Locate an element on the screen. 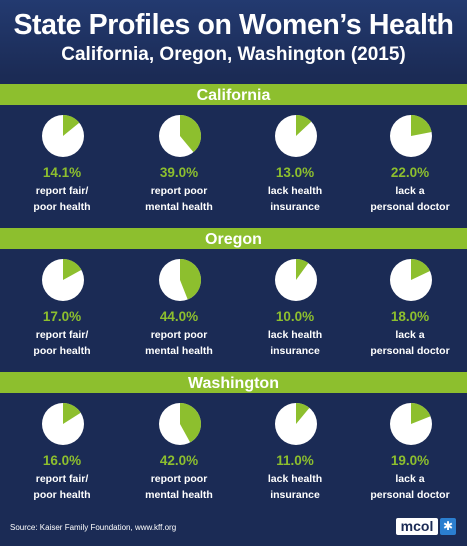 The width and height of the screenshot is (467, 546). stat-card: 39.0% report poor mental health is located at coordinates (179, 163).